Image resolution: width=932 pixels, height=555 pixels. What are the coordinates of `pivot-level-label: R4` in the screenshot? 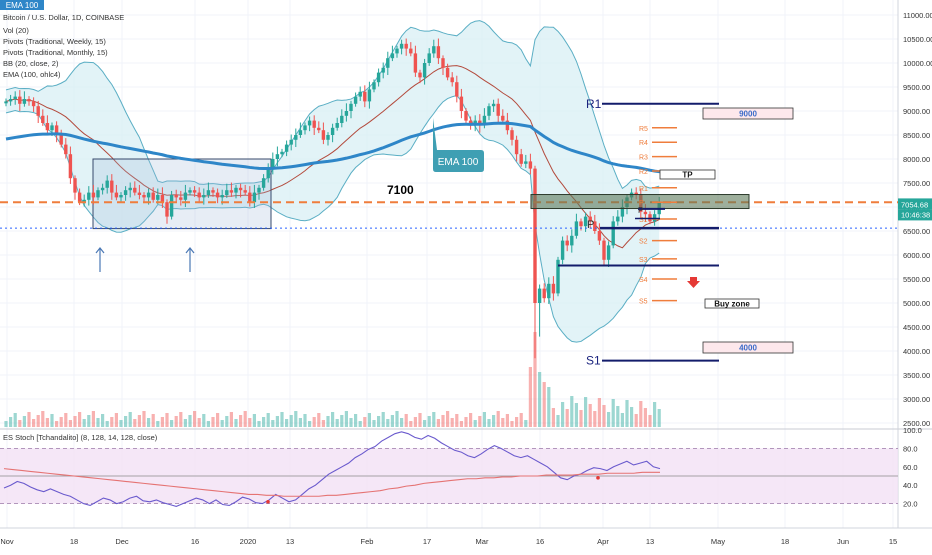 It's located at (643, 143).